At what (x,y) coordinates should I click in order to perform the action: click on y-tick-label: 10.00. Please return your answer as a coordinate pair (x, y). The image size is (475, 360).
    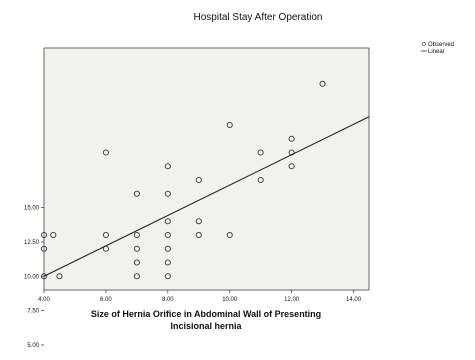
    Looking at the image, I should click on (32, 277).